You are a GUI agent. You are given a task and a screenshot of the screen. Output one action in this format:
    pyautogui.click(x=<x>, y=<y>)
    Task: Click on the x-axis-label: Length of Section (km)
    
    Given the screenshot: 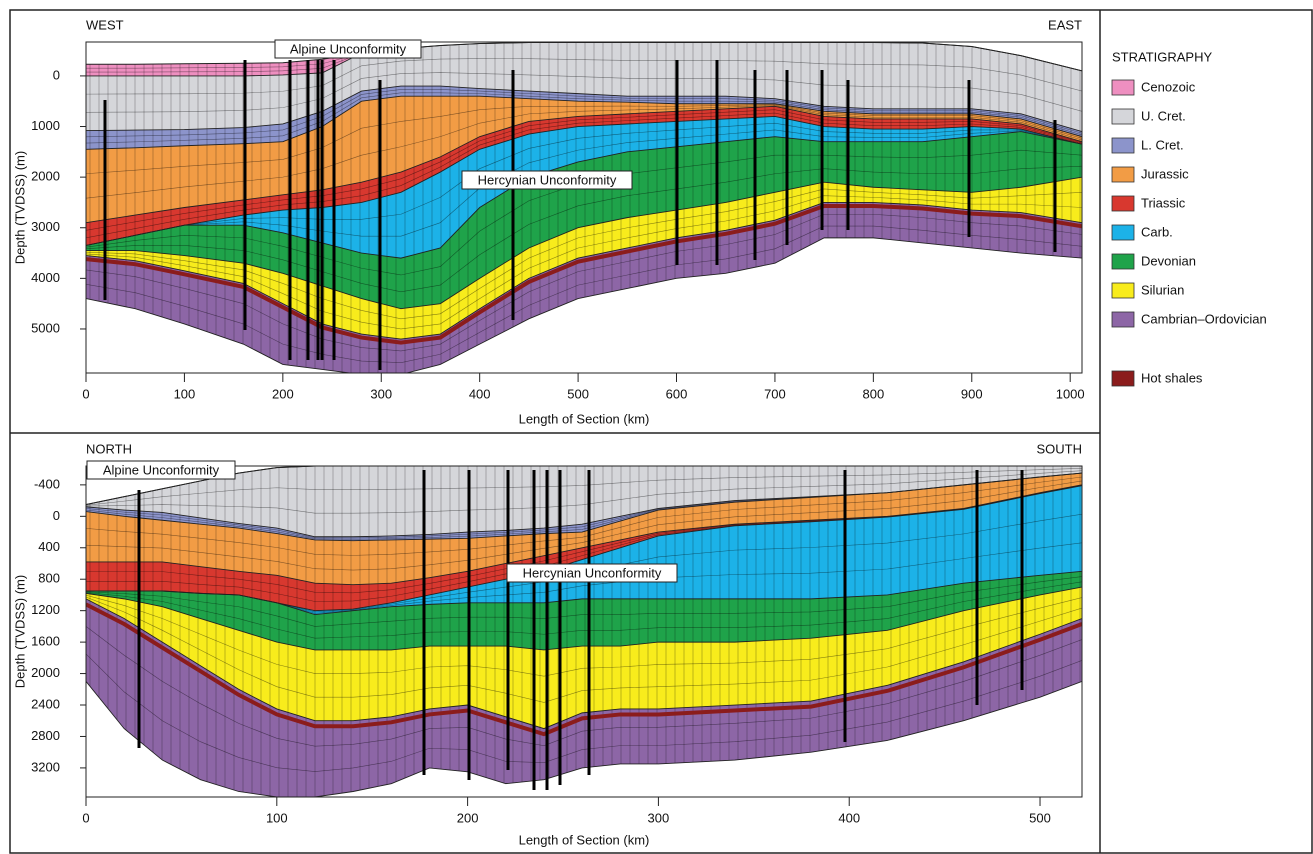 What is the action you would take?
    pyautogui.click(x=584, y=418)
    